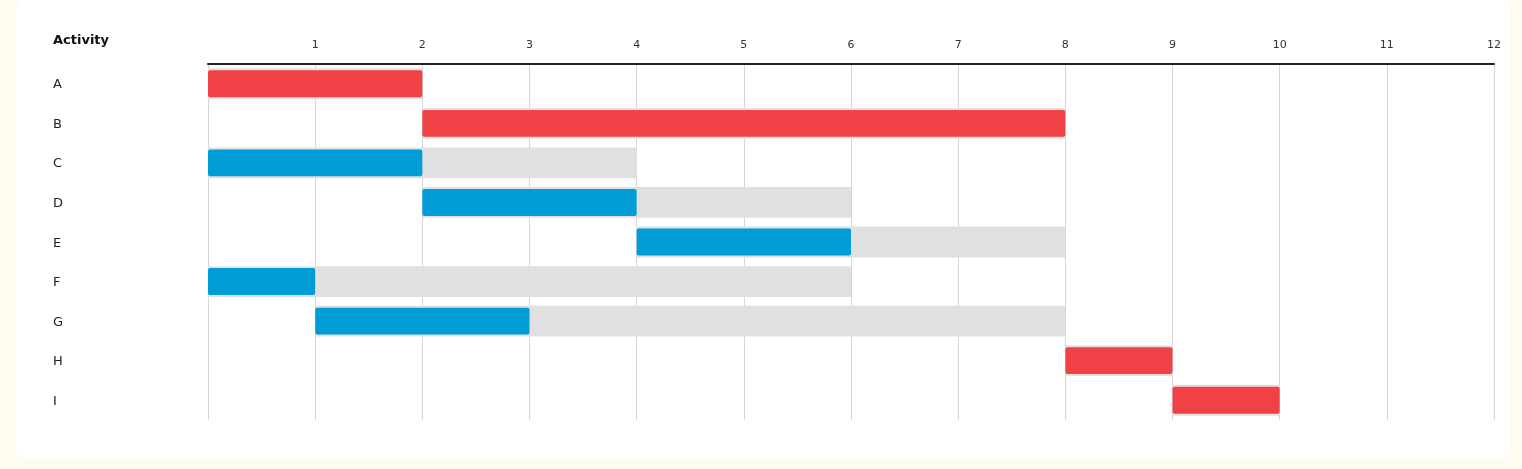  Describe the element at coordinates (58, 361) in the screenshot. I see `y-tick-label: H` at that location.